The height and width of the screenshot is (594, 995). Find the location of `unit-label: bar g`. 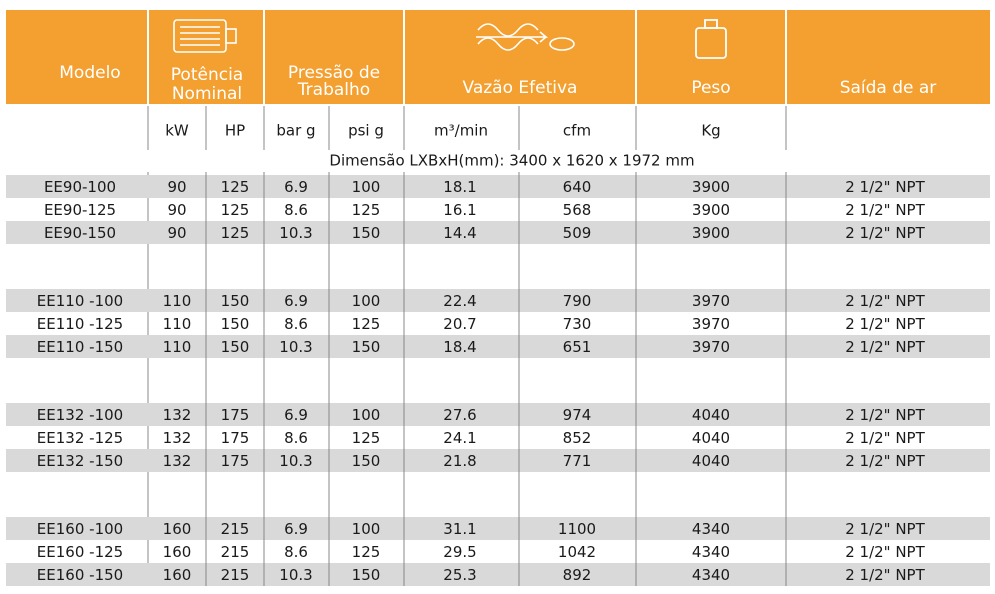

unit-label: bar g is located at coordinates (295, 131).